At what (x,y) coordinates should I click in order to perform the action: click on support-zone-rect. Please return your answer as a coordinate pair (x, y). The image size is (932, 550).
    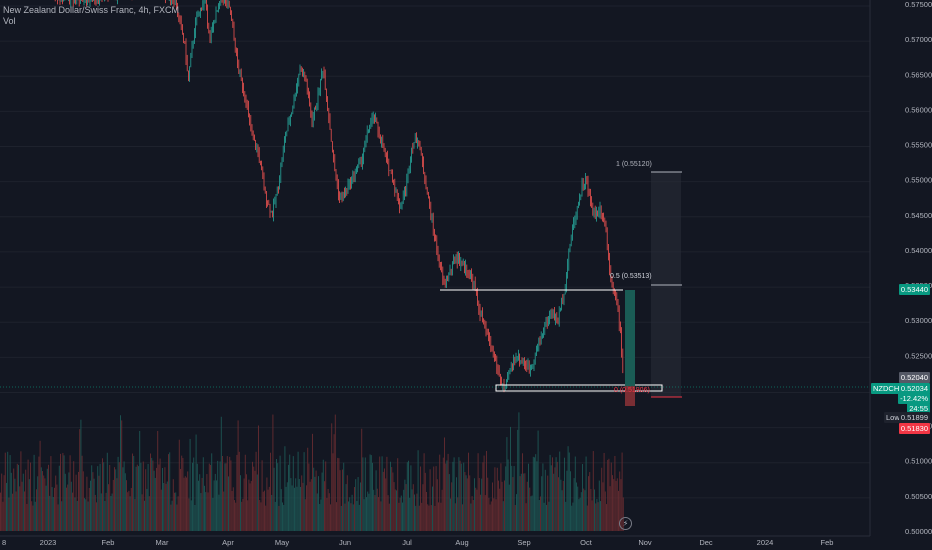
    Looking at the image, I should click on (579, 388).